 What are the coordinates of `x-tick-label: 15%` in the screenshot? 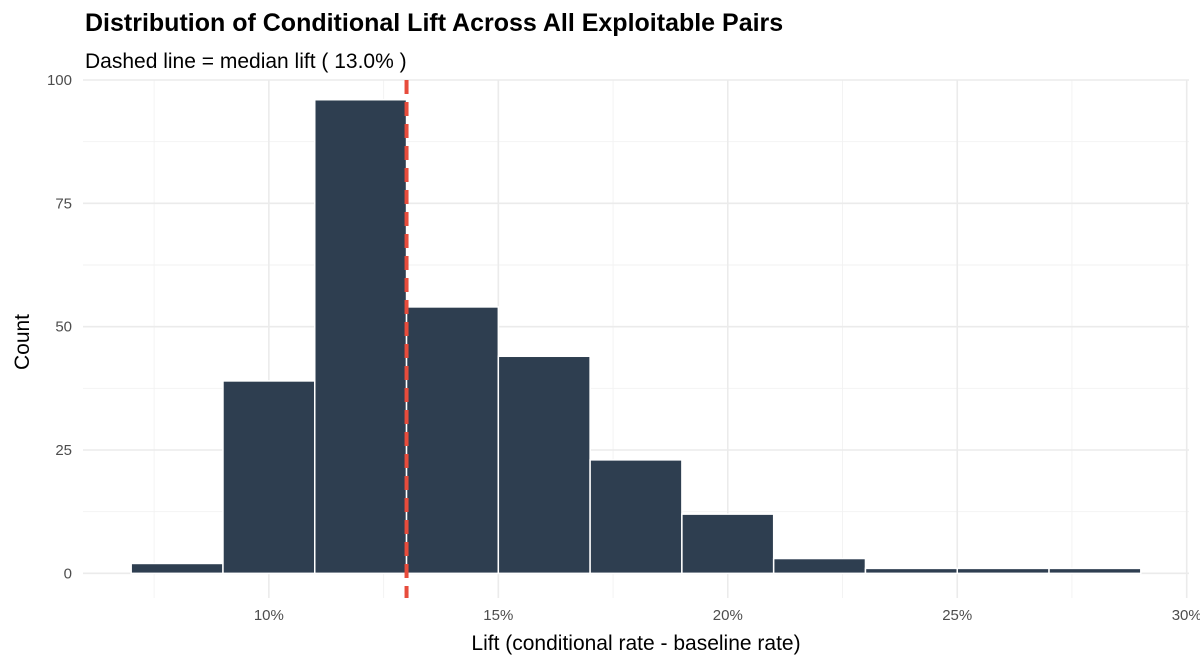 It's located at (498, 615).